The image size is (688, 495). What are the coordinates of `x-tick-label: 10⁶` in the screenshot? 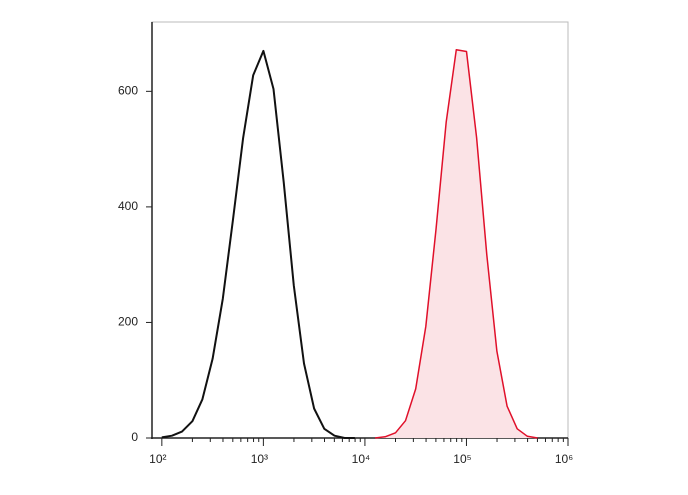 It's located at (564, 459).